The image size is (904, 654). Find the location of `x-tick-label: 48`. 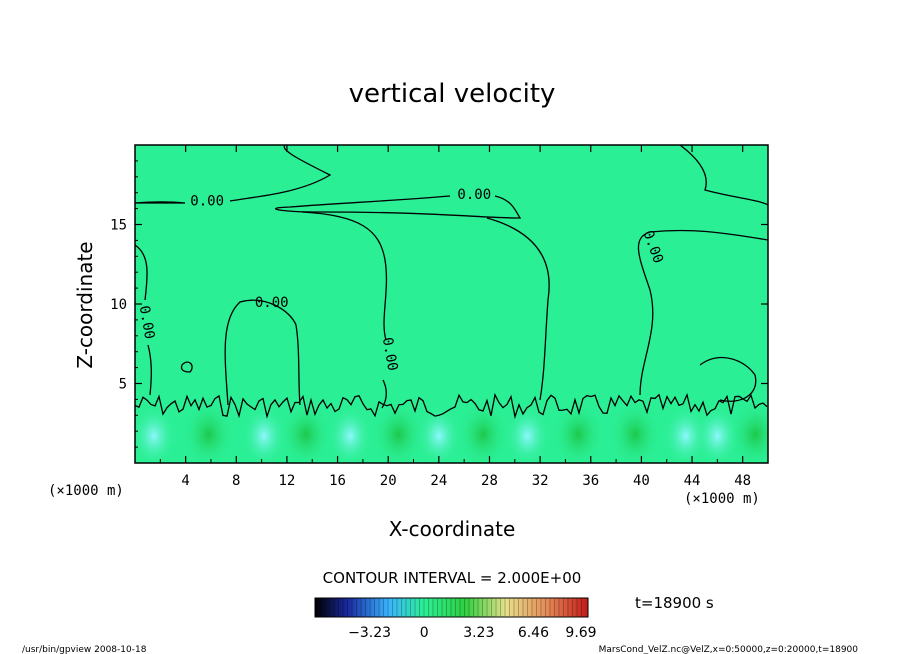

x-tick-label: 48 is located at coordinates (742, 481).